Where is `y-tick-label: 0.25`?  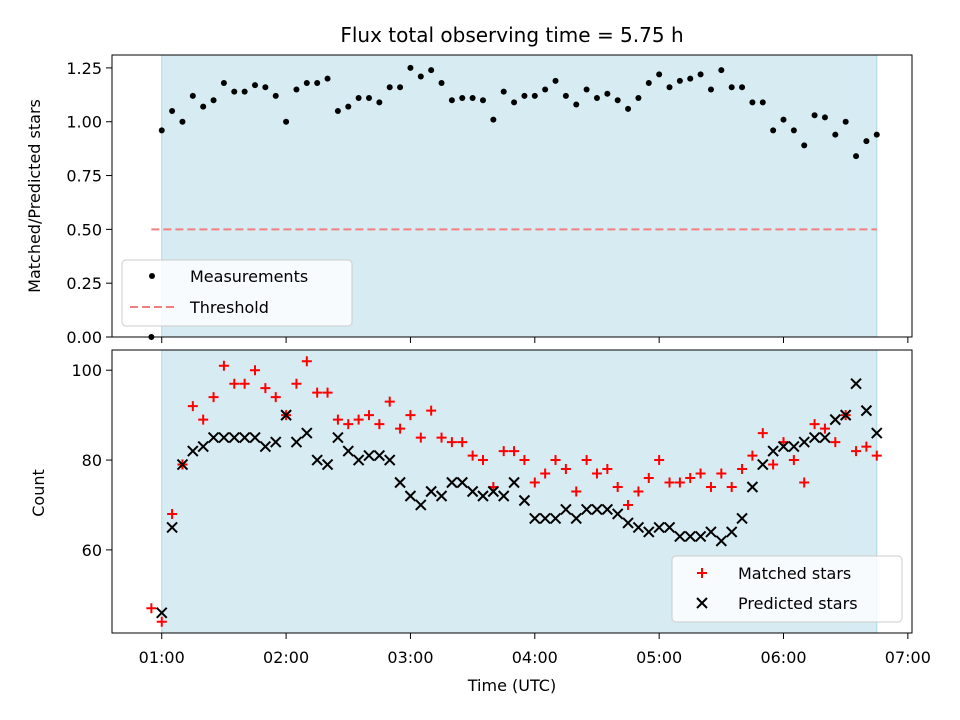 y-tick-label: 0.25 is located at coordinates (84, 283).